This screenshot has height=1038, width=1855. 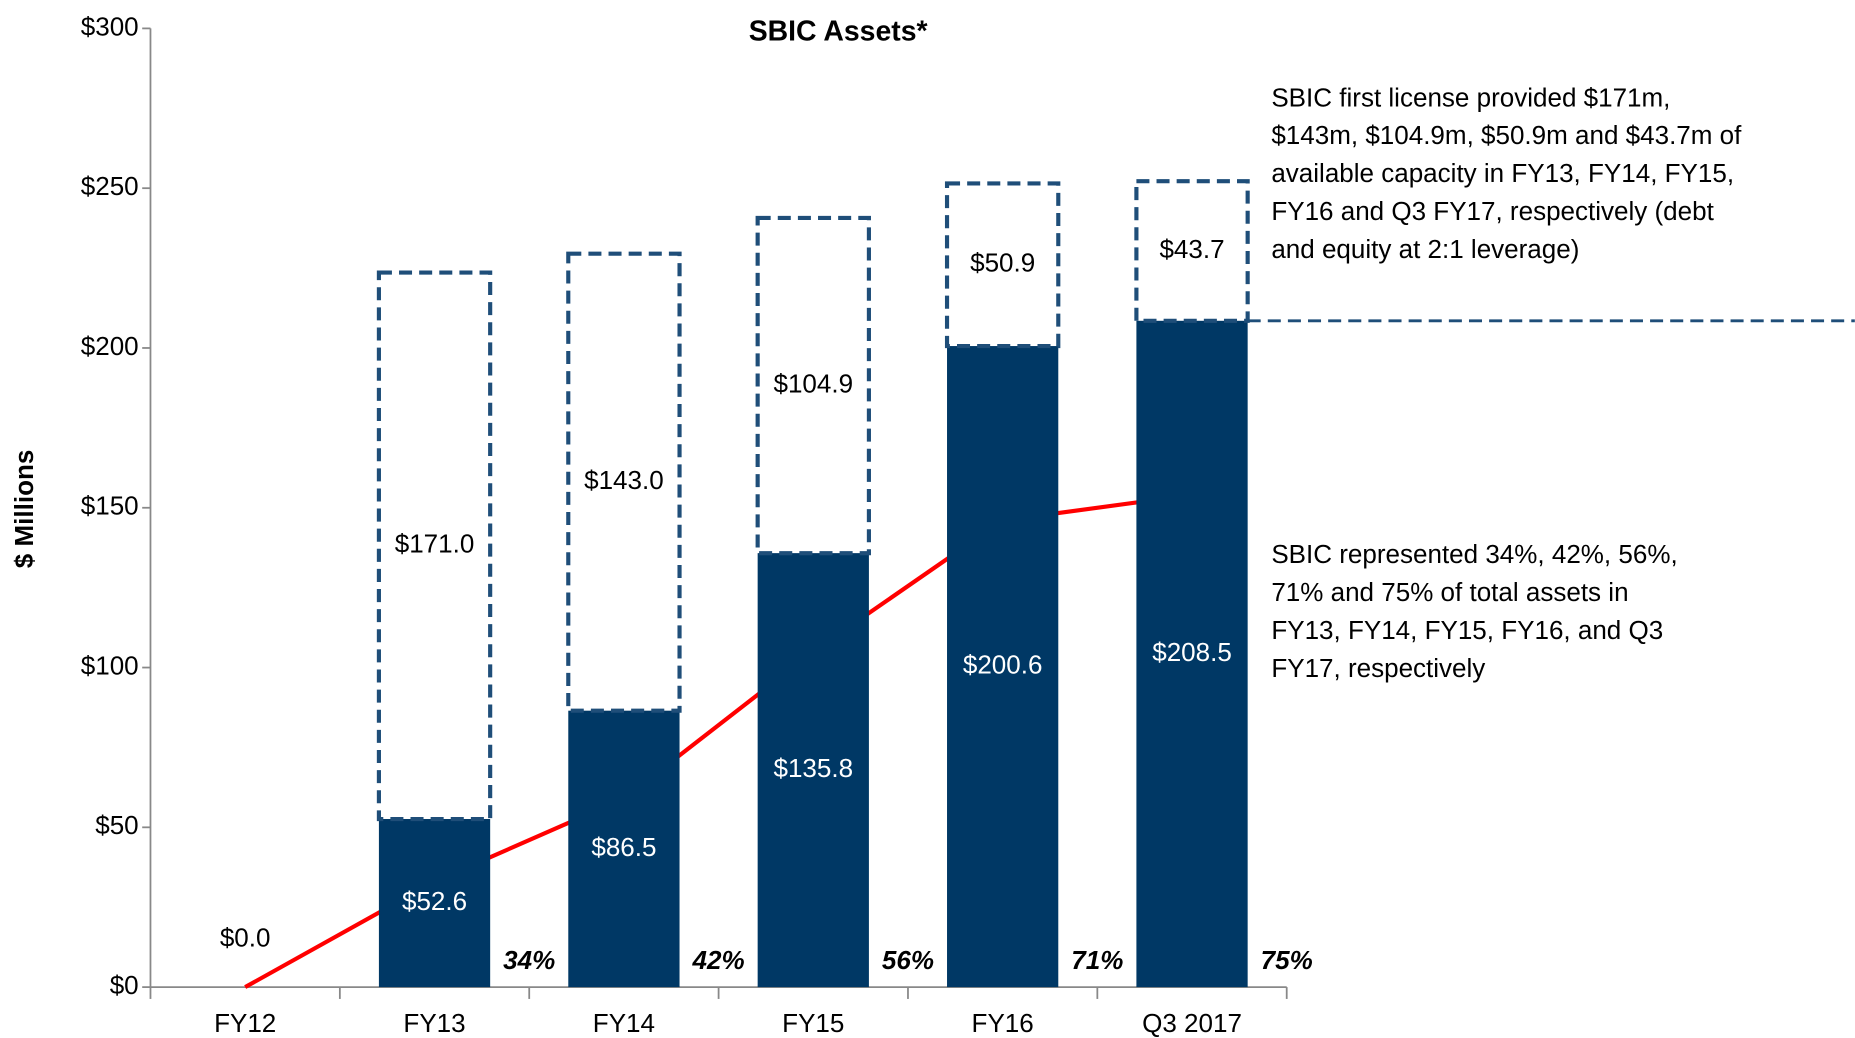 I want to click on y-tick-label: $0, so click(x=124, y=985).